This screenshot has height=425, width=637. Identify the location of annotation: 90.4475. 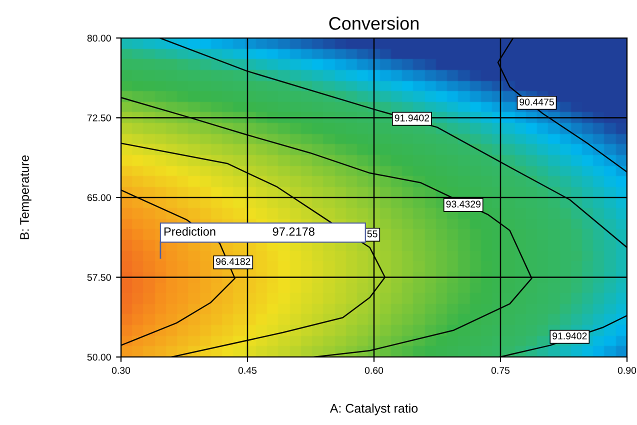
(537, 102).